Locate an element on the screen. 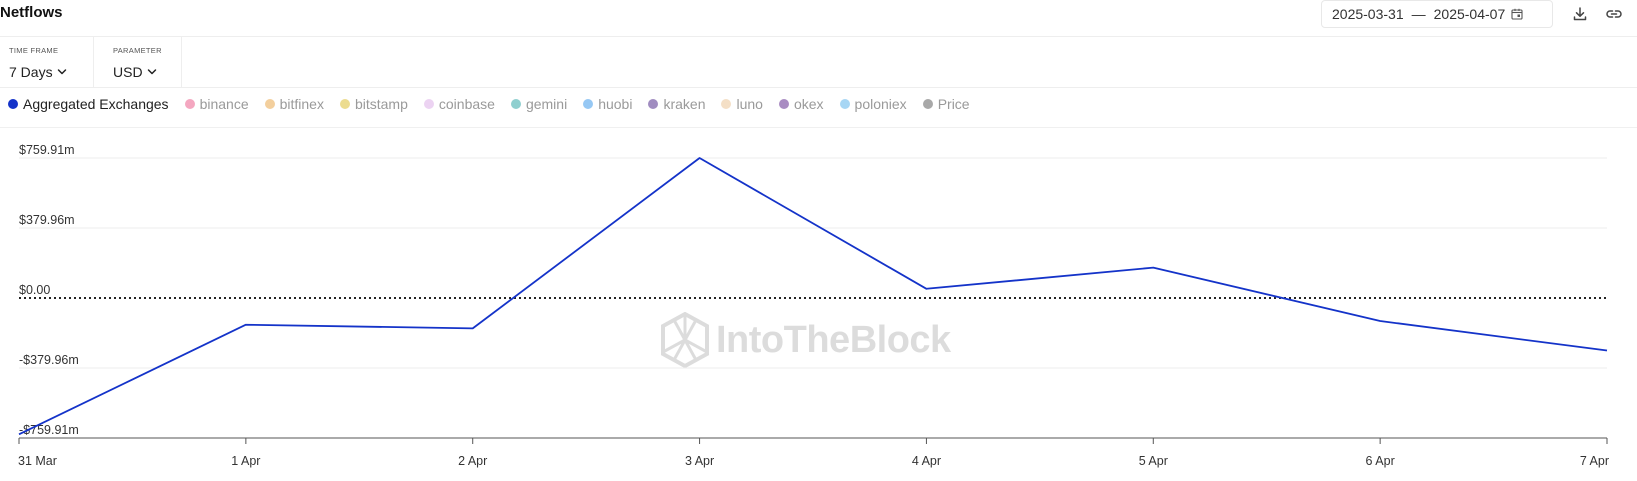 The height and width of the screenshot is (481, 1637). legend-label: kraken is located at coordinates (684, 104).